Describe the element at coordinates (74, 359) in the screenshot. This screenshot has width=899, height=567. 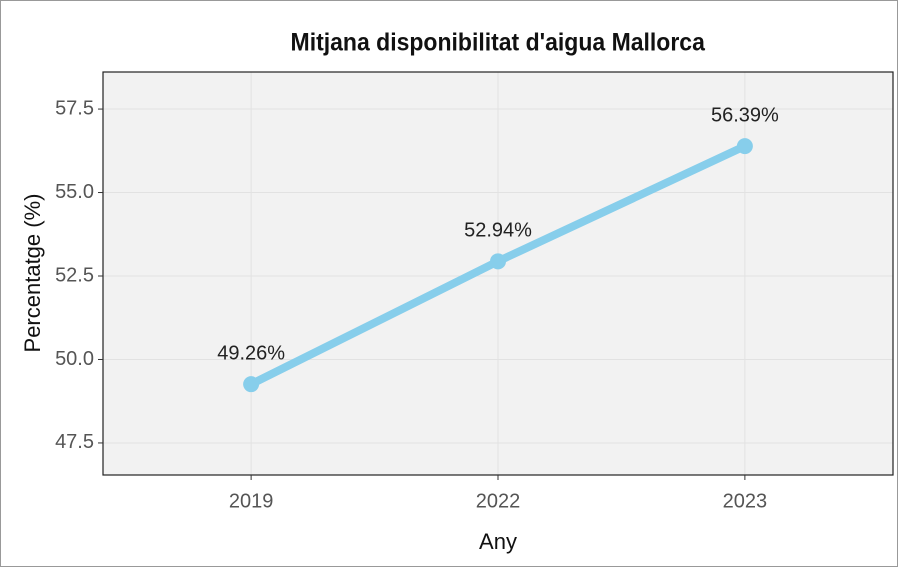
I see `y-tick-label: 50.0` at that location.